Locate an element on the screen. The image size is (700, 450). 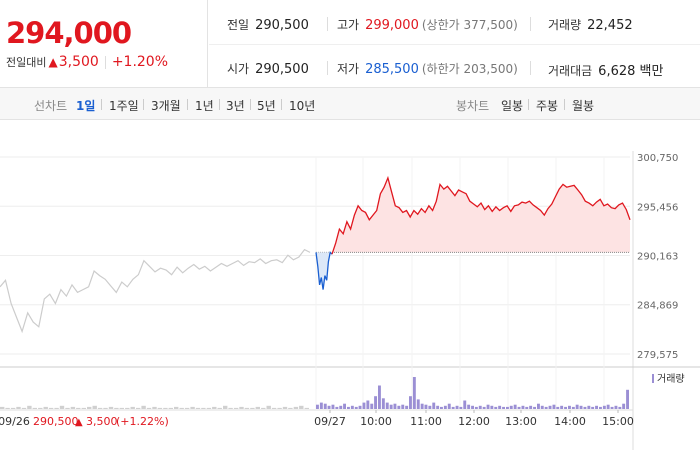
x-tick-label: 11:00 is located at coordinates (426, 421).